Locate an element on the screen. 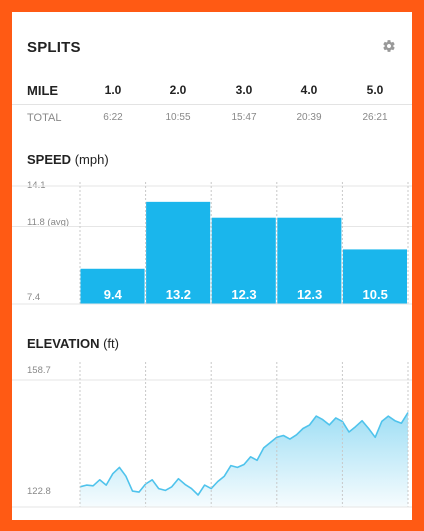 This screenshot has width=424, height=531. splits-title: SPLITS is located at coordinates (54, 47).